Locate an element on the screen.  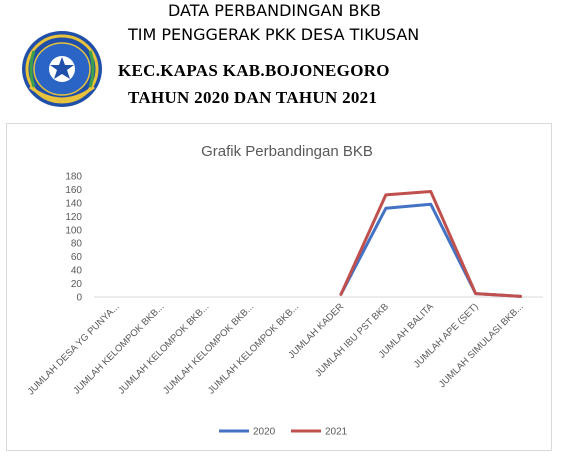
chart-title: Grafik Perbandingan BKB is located at coordinates (287, 151).